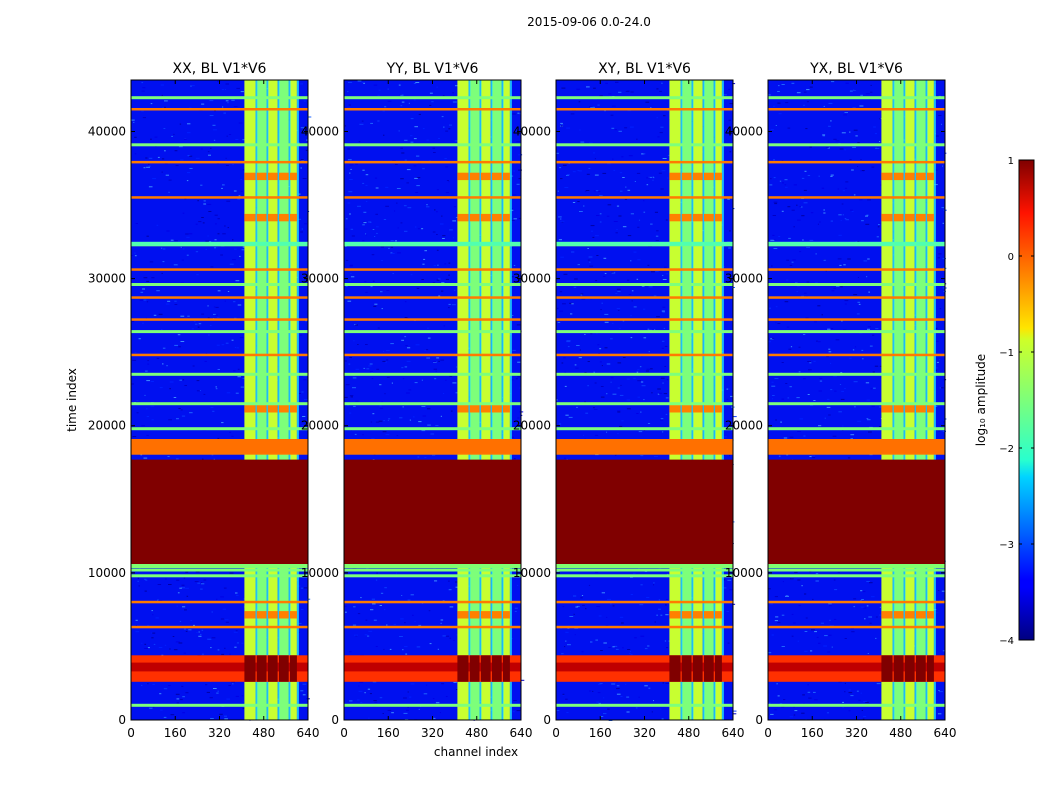 This screenshot has width=1050, height=800. Describe the element at coordinates (220, 69) in the screenshot. I see `panel-title: XX, BL V1*V6` at that location.